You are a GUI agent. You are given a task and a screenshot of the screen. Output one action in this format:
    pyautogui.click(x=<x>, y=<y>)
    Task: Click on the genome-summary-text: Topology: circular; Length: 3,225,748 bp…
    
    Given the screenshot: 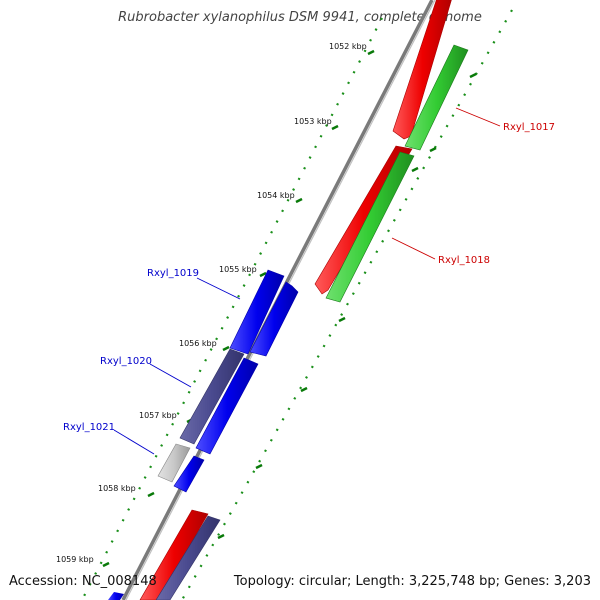 What is the action you would take?
    pyautogui.click(x=412, y=581)
    